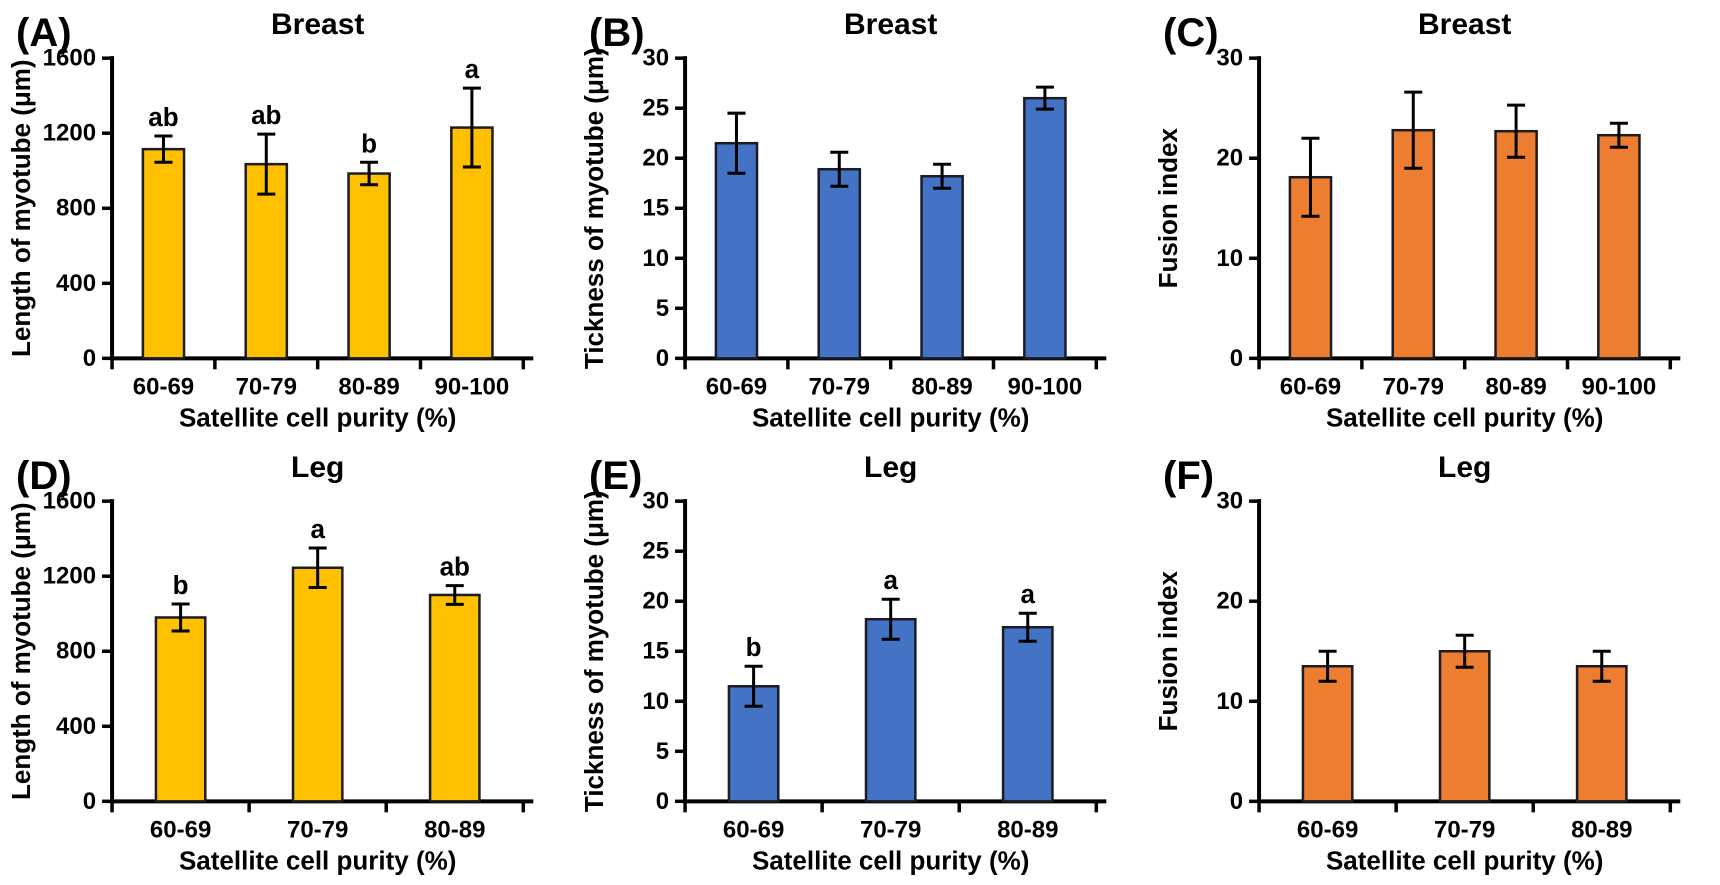 The image size is (1720, 885). What do you see at coordinates (1191, 33) in the screenshot?
I see `panel-label: (C)` at bounding box center [1191, 33].